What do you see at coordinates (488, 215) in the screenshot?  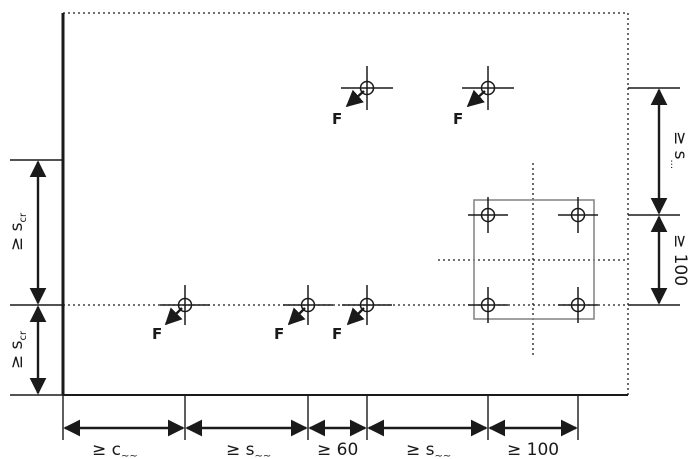 I see `anchor-group-tl` at bounding box center [488, 215].